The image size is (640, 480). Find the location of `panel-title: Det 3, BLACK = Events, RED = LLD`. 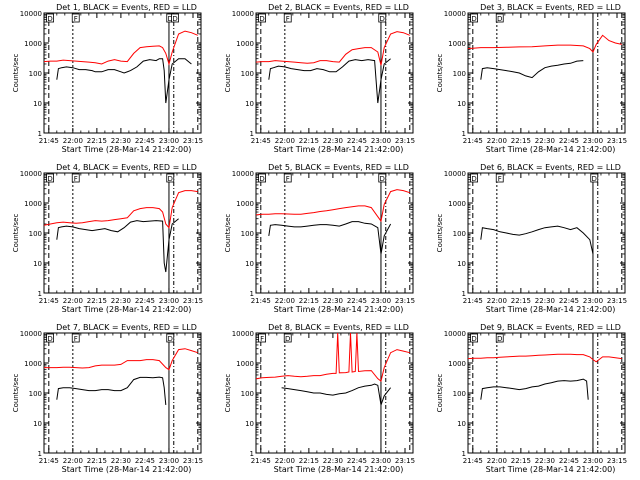

panel-title: Det 3, BLACK = Events, RED = LLD is located at coordinates (550, 7).